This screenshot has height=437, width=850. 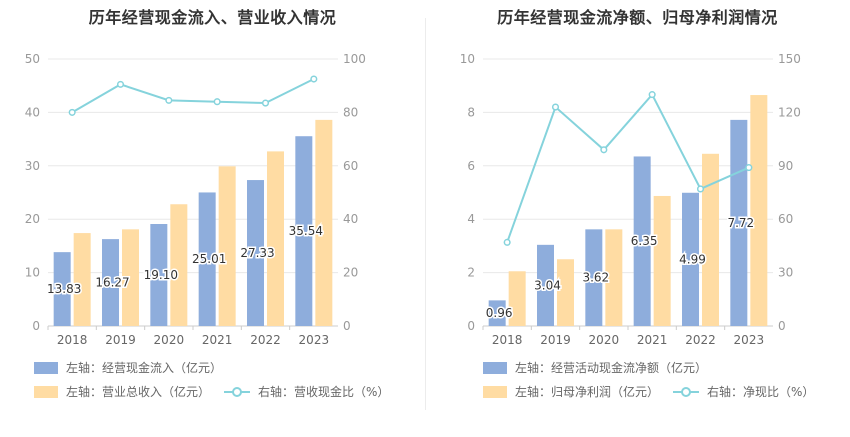 I want to click on left-axis-tick-label: 50, so click(x=32, y=59).